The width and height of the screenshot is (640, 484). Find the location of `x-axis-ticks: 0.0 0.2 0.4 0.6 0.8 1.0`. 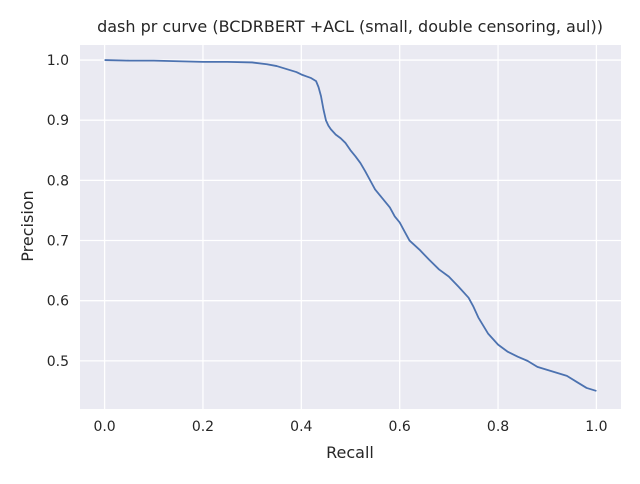

x-axis-ticks: 0.0 0.2 0.4 0.6 0.8 1.0 is located at coordinates (350, 427).